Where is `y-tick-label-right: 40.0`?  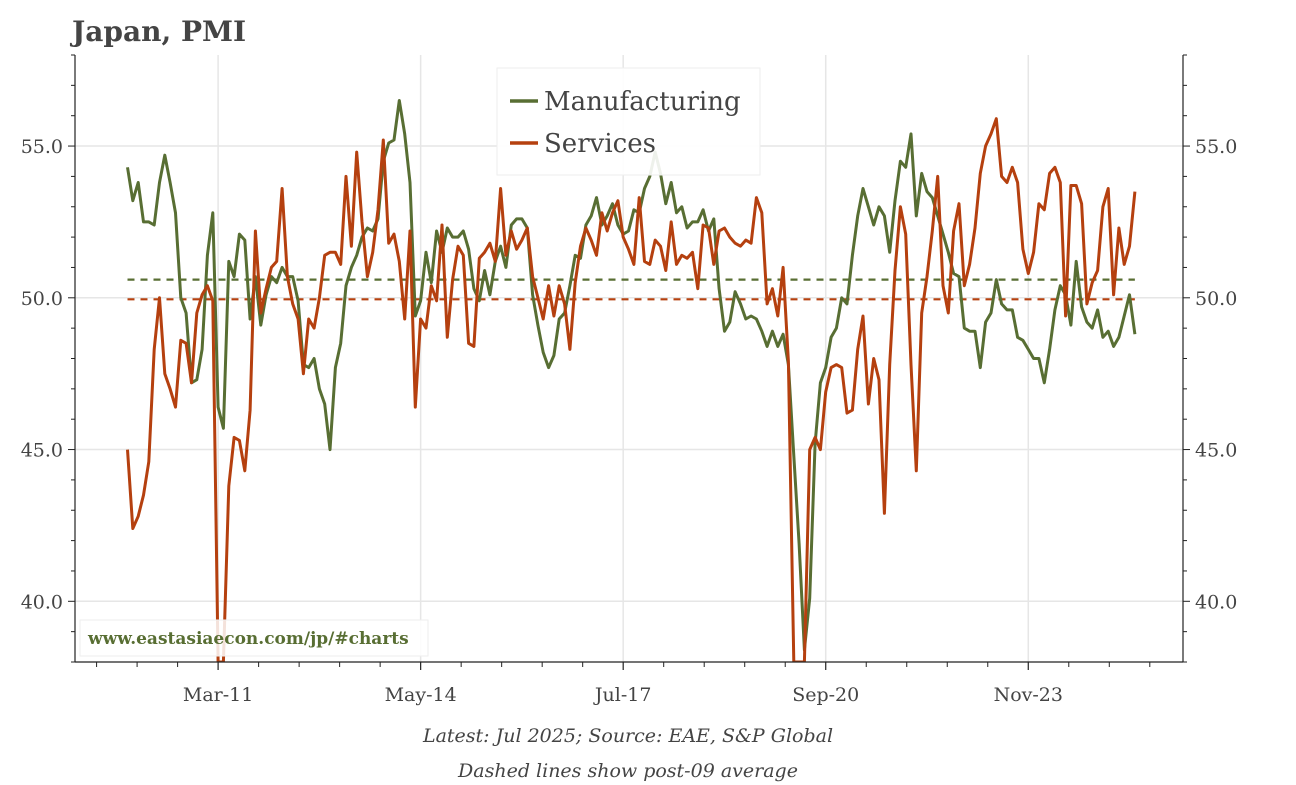 y-tick-label-right: 40.0 is located at coordinates (1216, 602).